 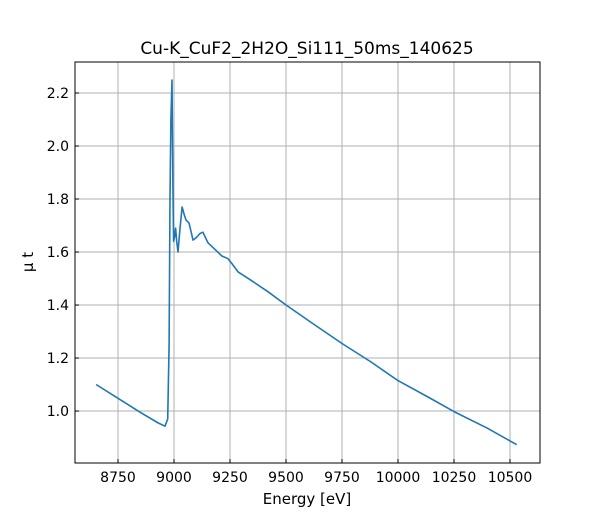 I want to click on x-tick-label: 9750, so click(x=342, y=478).